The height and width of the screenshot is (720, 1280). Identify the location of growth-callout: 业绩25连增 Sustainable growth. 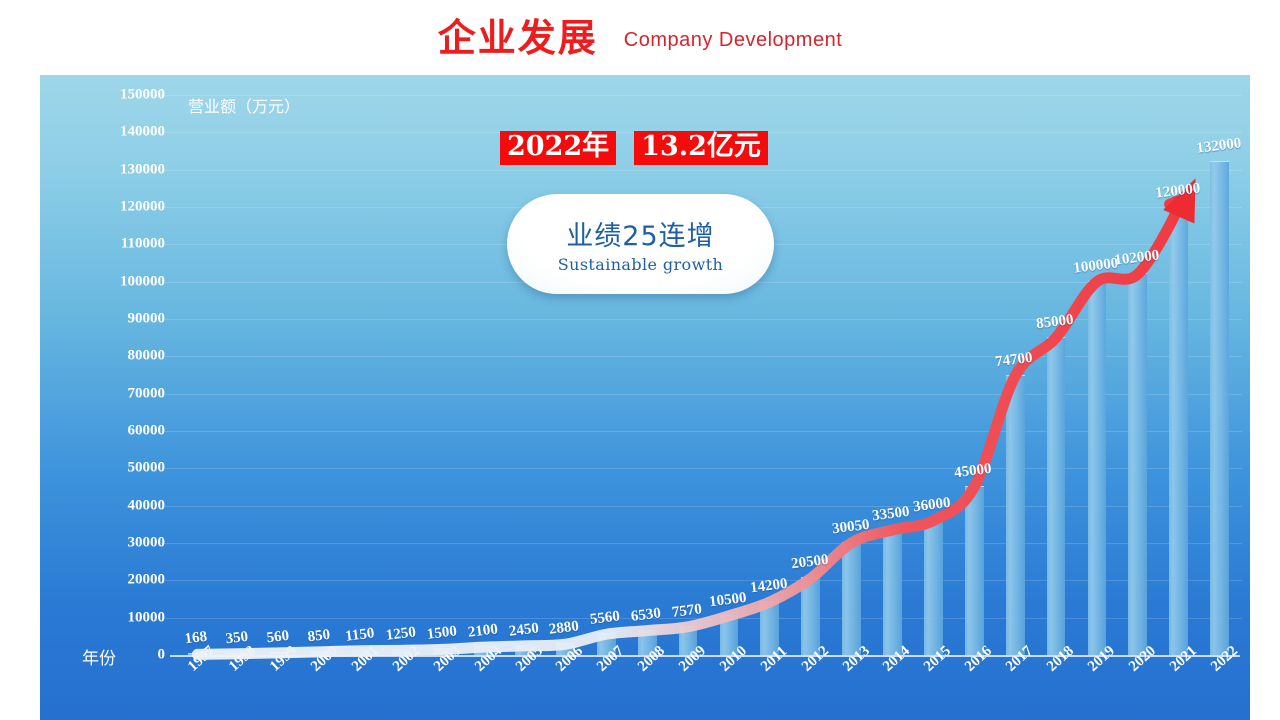
(640, 244).